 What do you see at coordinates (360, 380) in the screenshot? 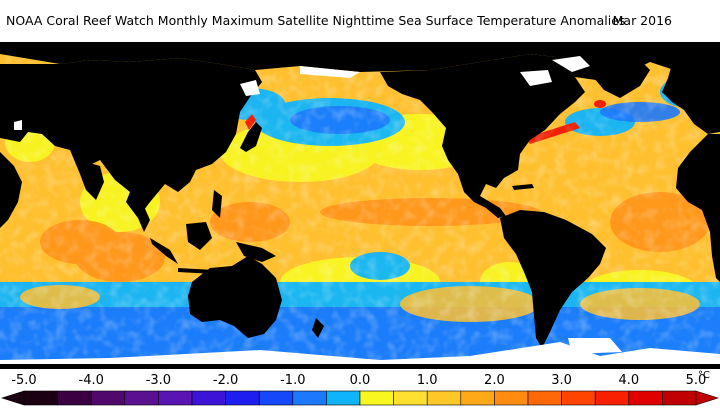
I see `colorbar-tick-label: 0.0` at bounding box center [360, 380].